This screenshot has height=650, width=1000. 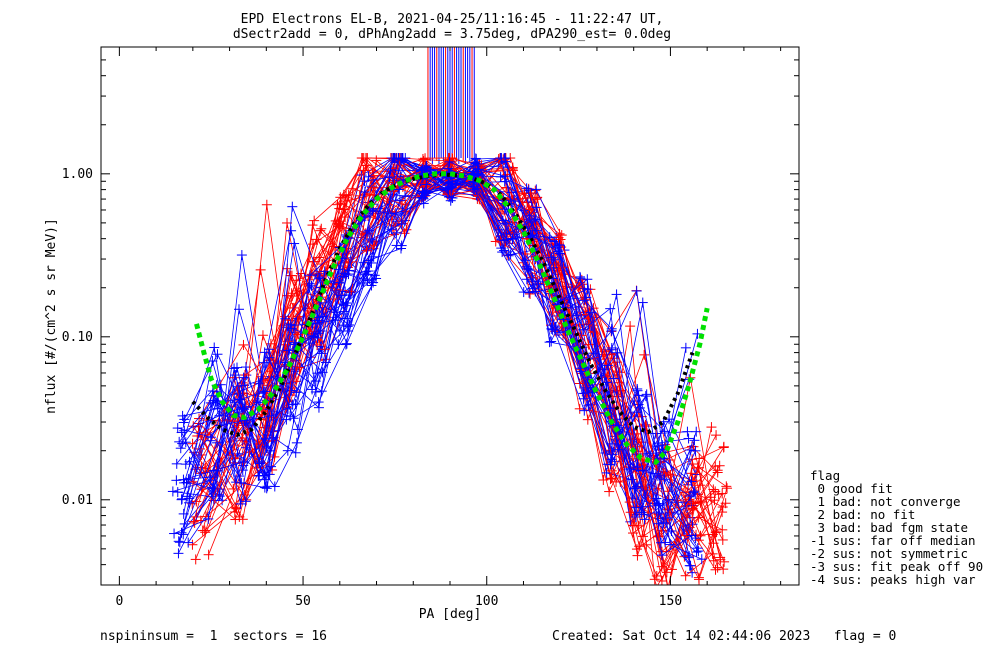 What do you see at coordinates (893, 579) in the screenshot?
I see `flag-legend-line: -4 sus: peaks high var` at bounding box center [893, 579].